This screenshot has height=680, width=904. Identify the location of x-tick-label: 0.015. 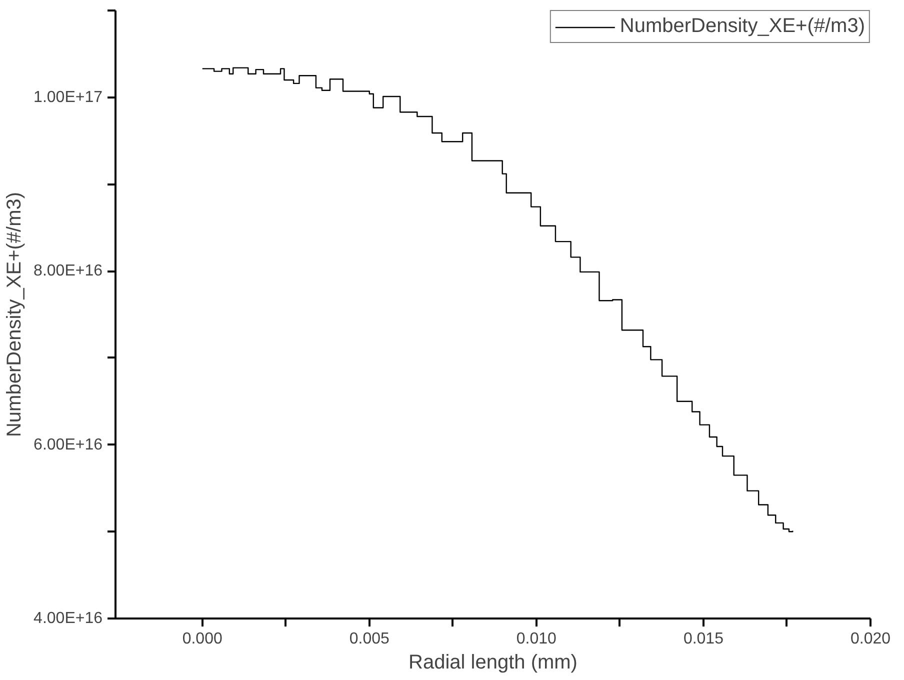
(703, 639).